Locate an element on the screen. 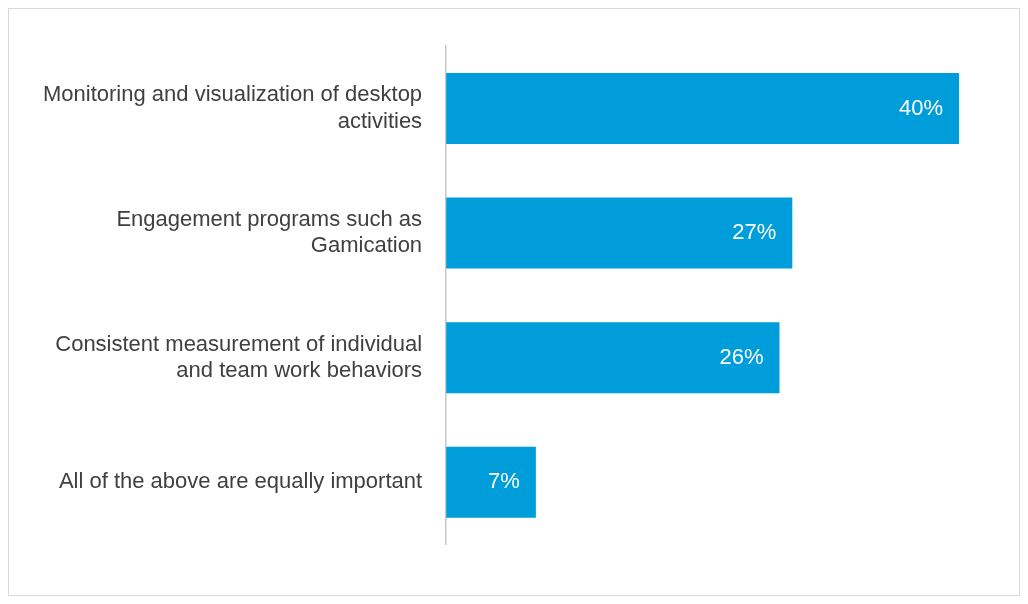  y-tick-label: Consistent measurement of individual and team work behaviors is located at coordinates (239, 356).